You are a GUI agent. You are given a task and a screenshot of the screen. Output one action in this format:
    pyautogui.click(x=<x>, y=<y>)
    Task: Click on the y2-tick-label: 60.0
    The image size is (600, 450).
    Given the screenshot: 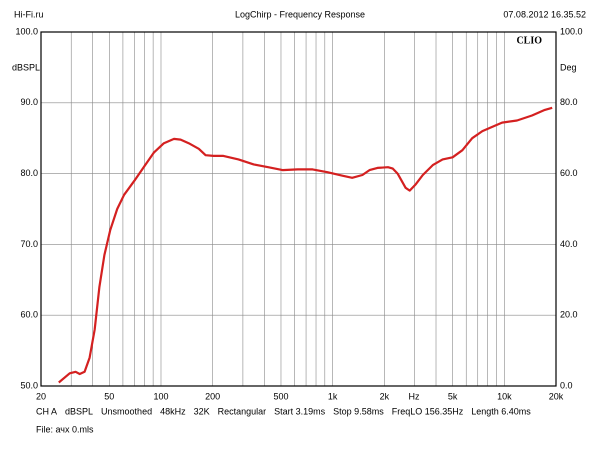 What is the action you would take?
    pyautogui.click(x=569, y=173)
    